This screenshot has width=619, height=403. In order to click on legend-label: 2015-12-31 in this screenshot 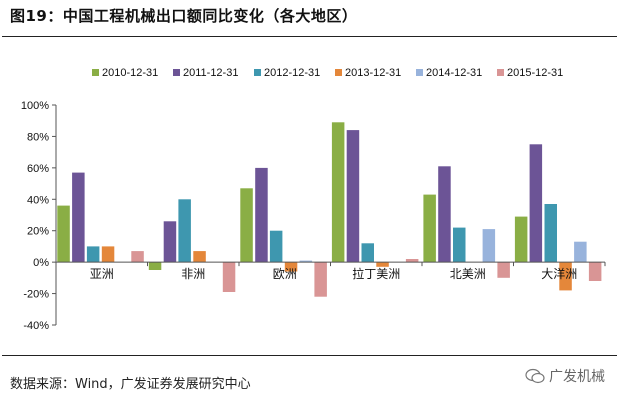, I will do `click(535, 73)`.